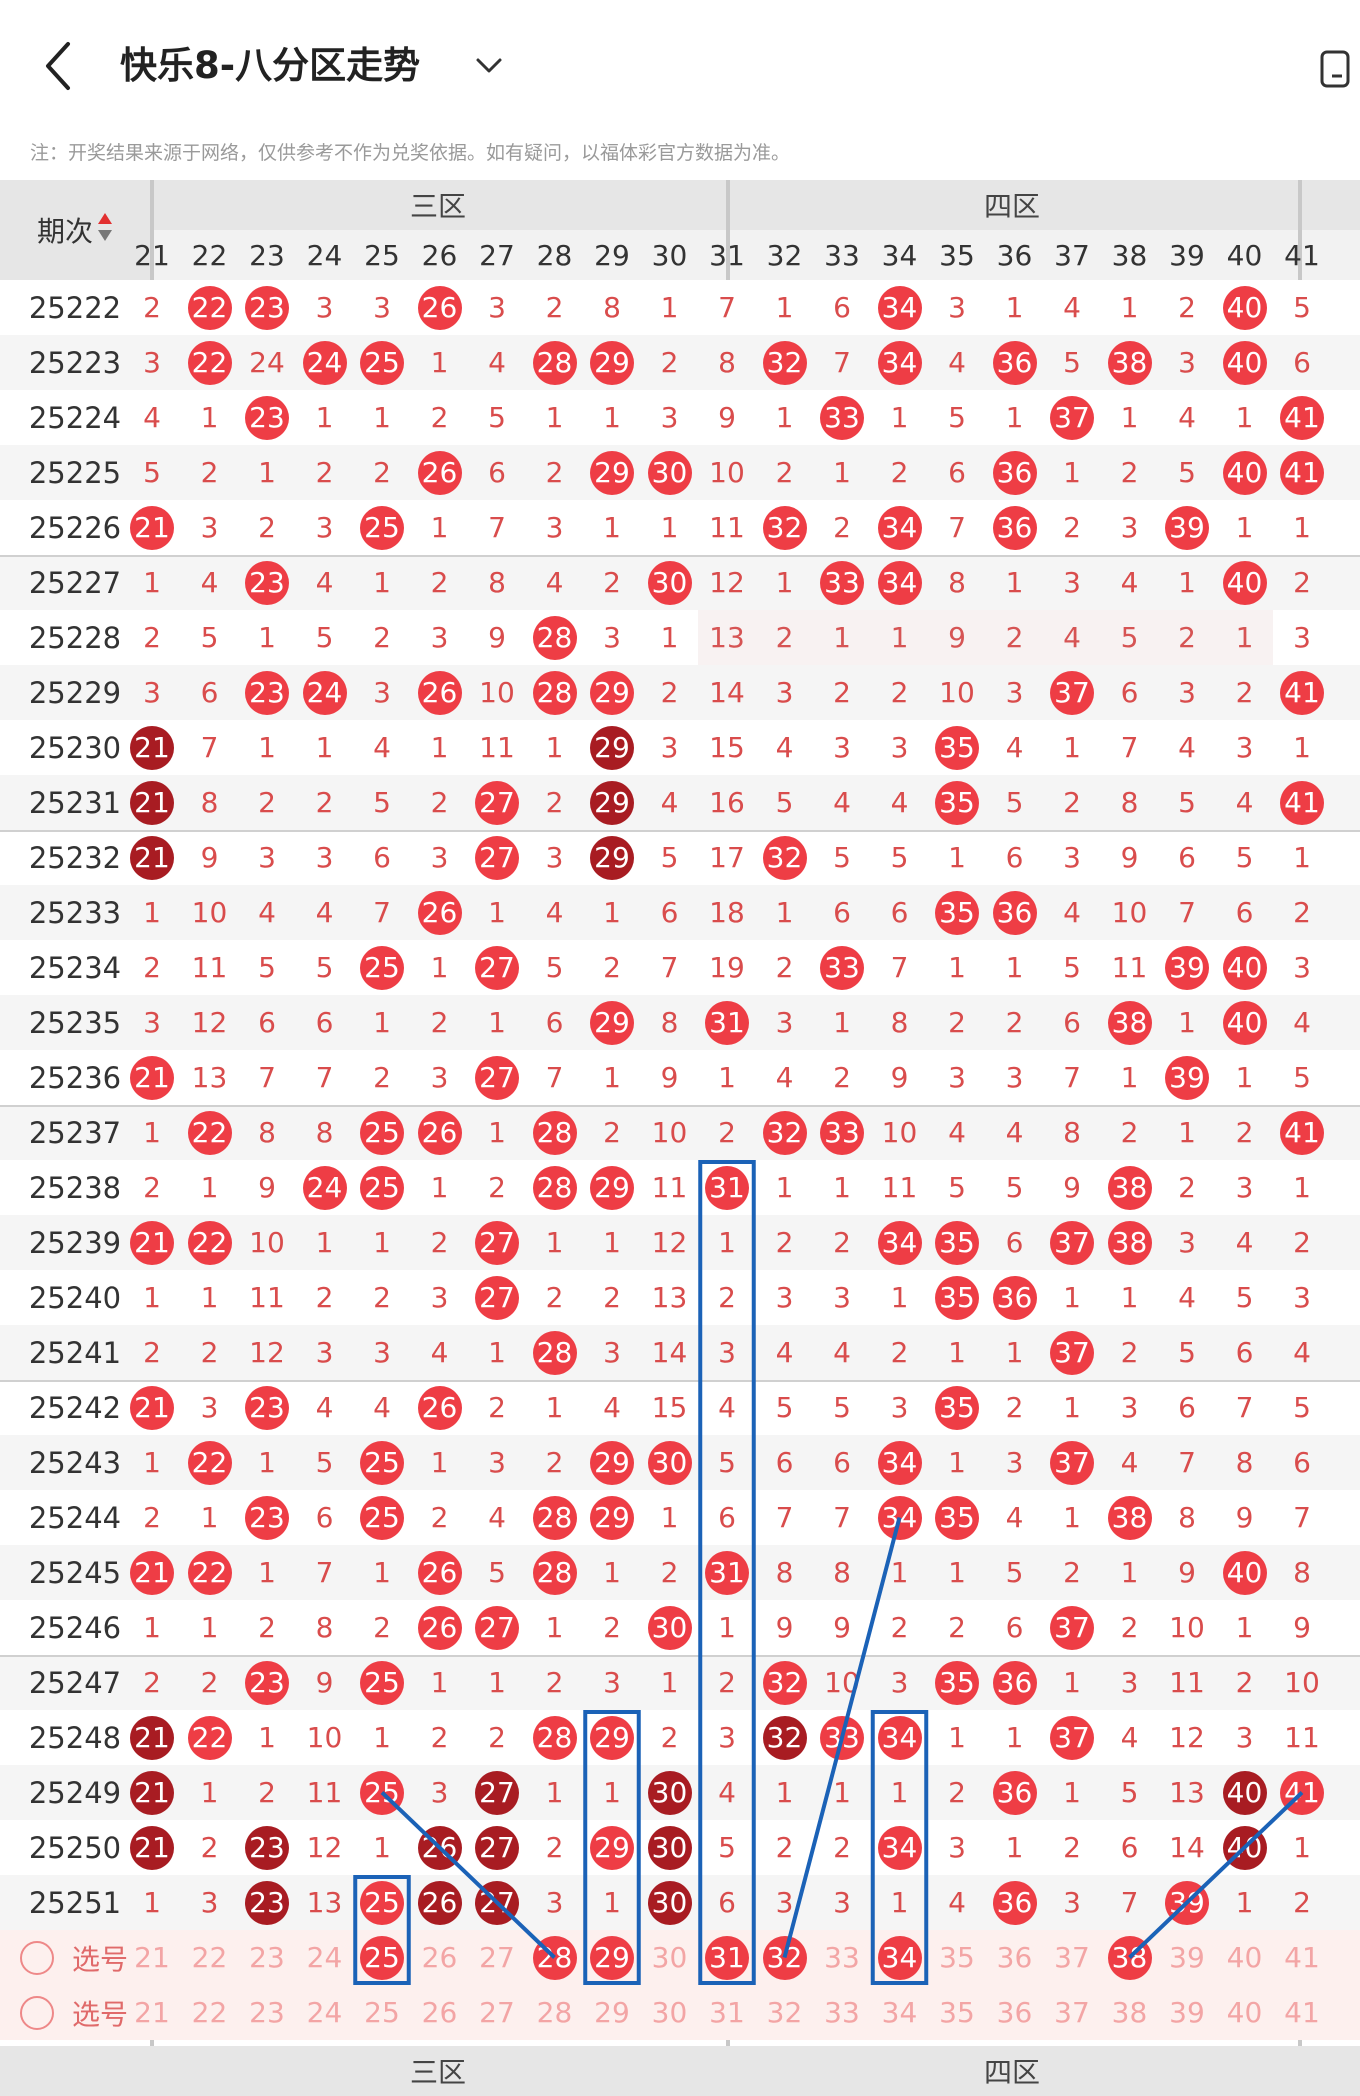  I want to click on select-number: 34, so click(899, 2012).